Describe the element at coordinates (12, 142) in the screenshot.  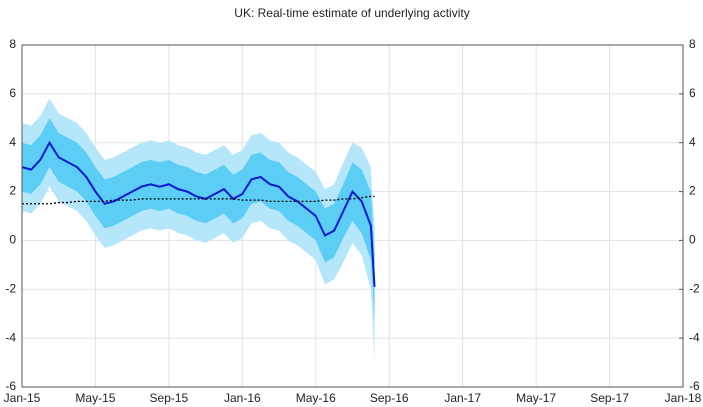
I see `y-tick-label: 4` at that location.